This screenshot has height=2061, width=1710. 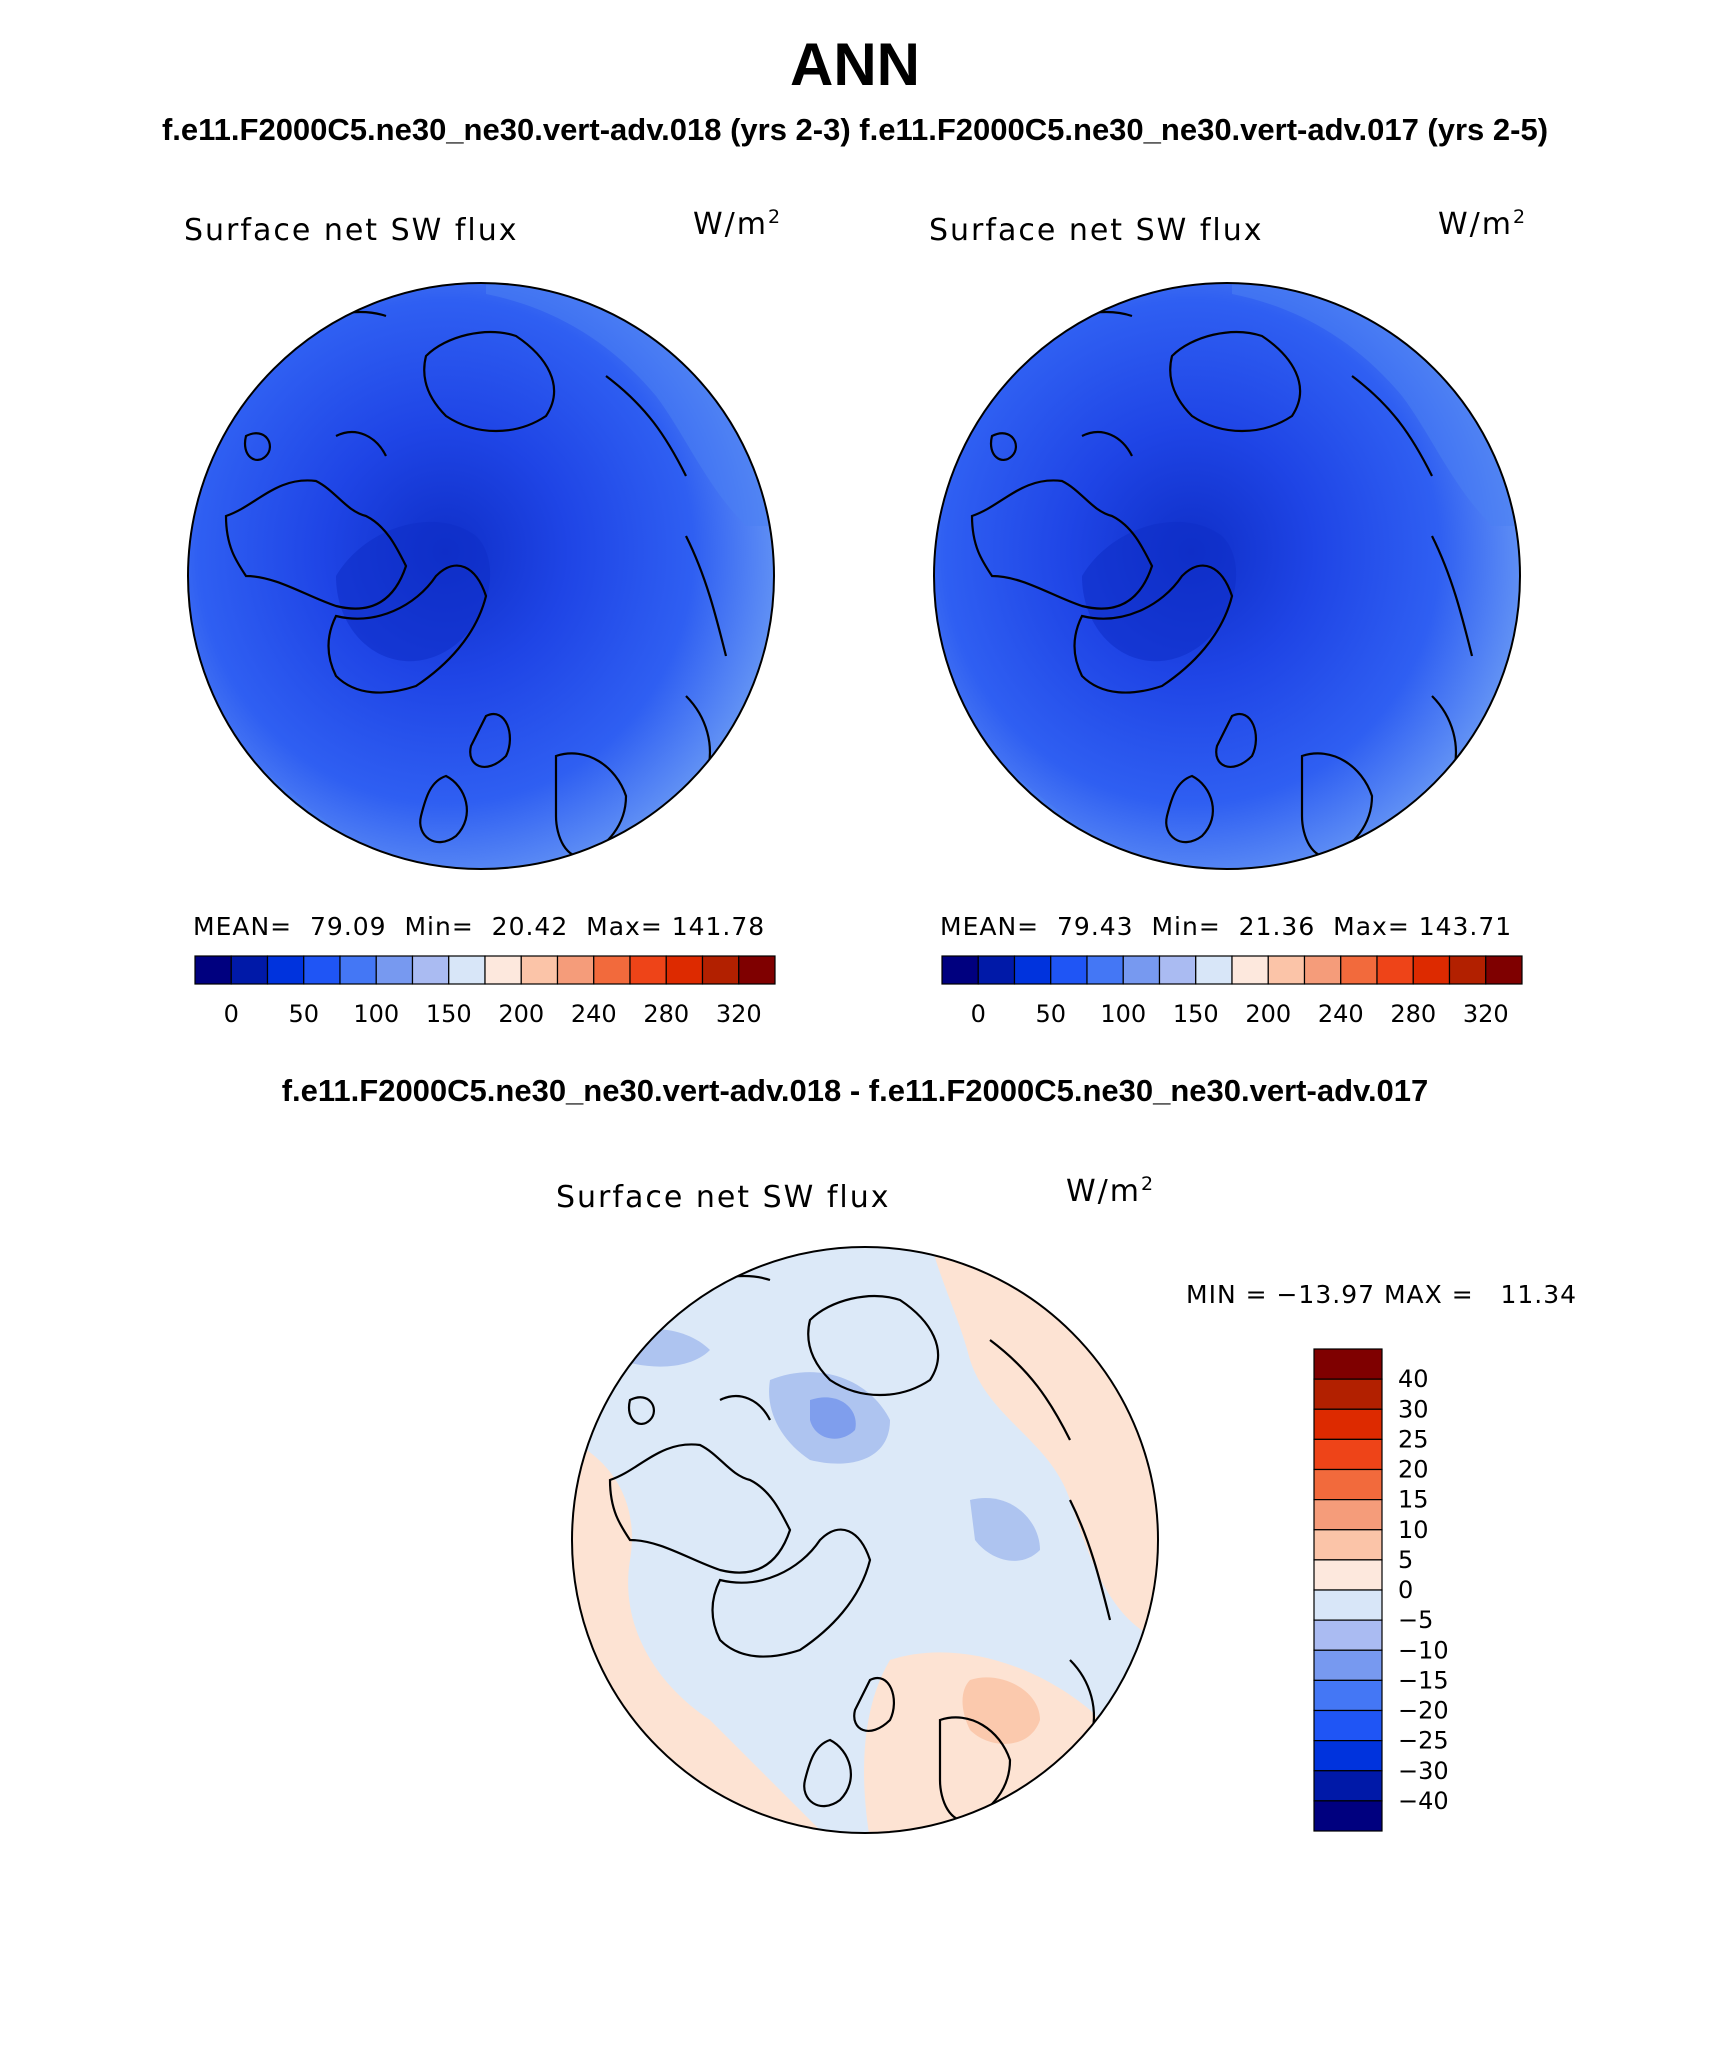 I want to click on left-map-border, so click(x=481, y=576).